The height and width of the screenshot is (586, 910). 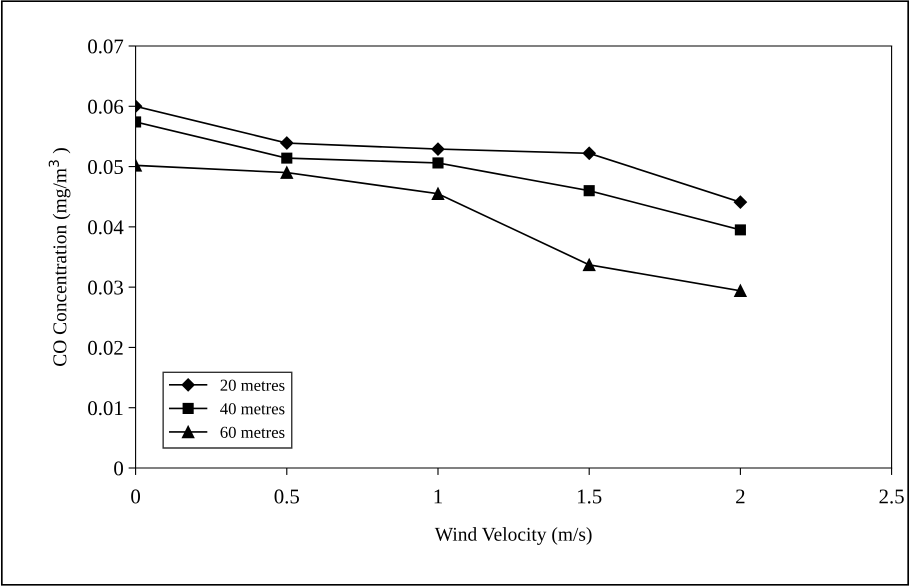 What do you see at coordinates (118, 468) in the screenshot?
I see `y-tick-label: 0` at bounding box center [118, 468].